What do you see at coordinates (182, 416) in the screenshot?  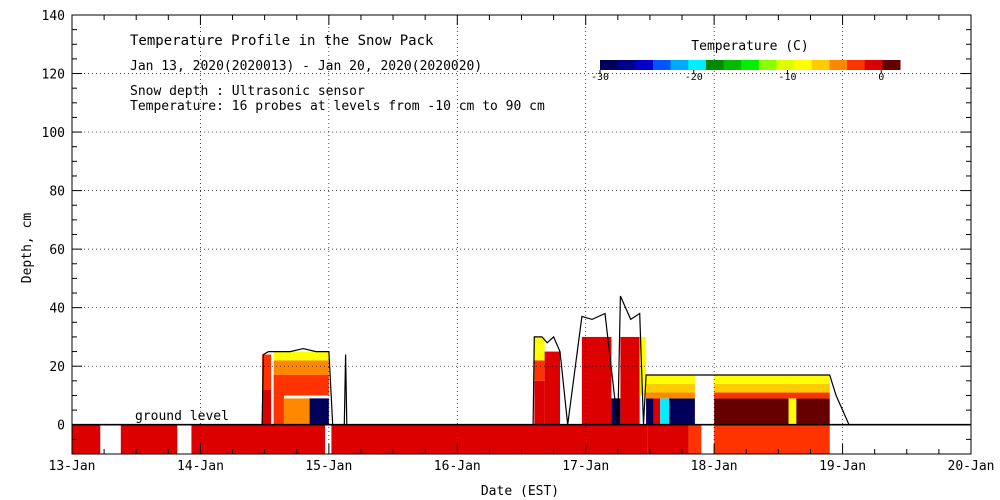 I see `ground-level-label: ground level` at bounding box center [182, 416].